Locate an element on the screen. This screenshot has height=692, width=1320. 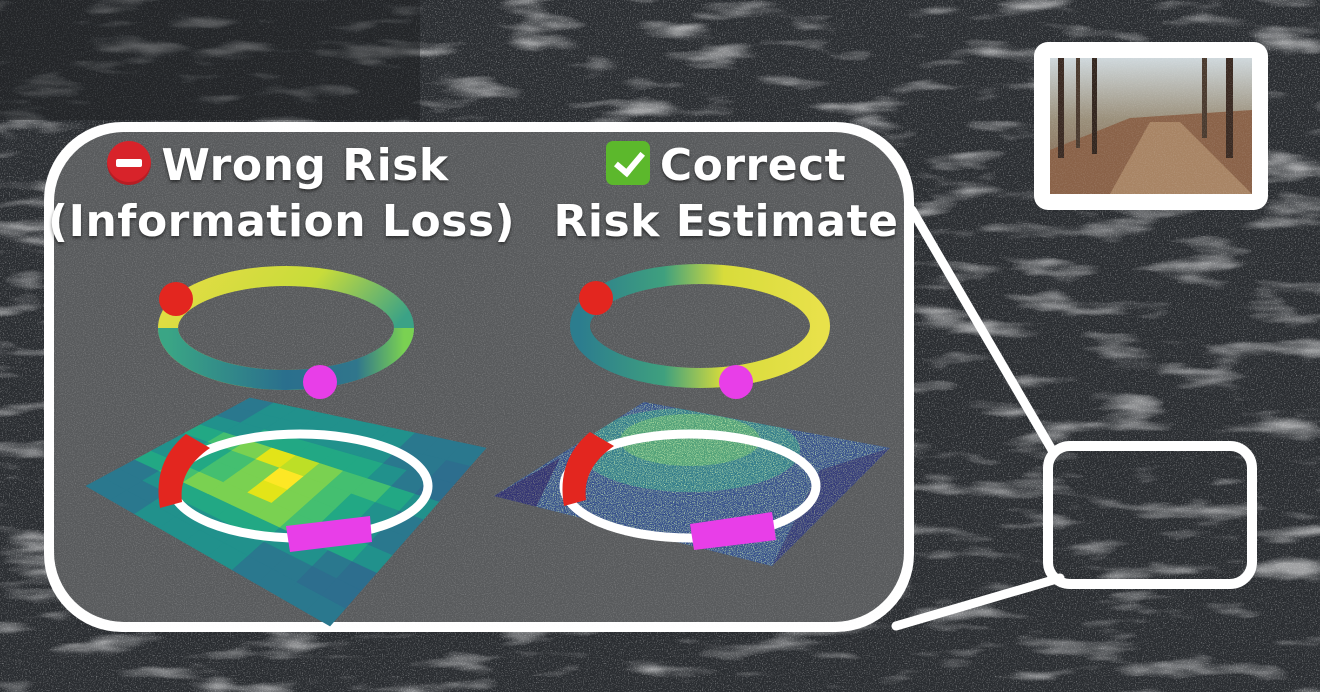
left-goal-band-magenta is located at coordinates (329, 534).